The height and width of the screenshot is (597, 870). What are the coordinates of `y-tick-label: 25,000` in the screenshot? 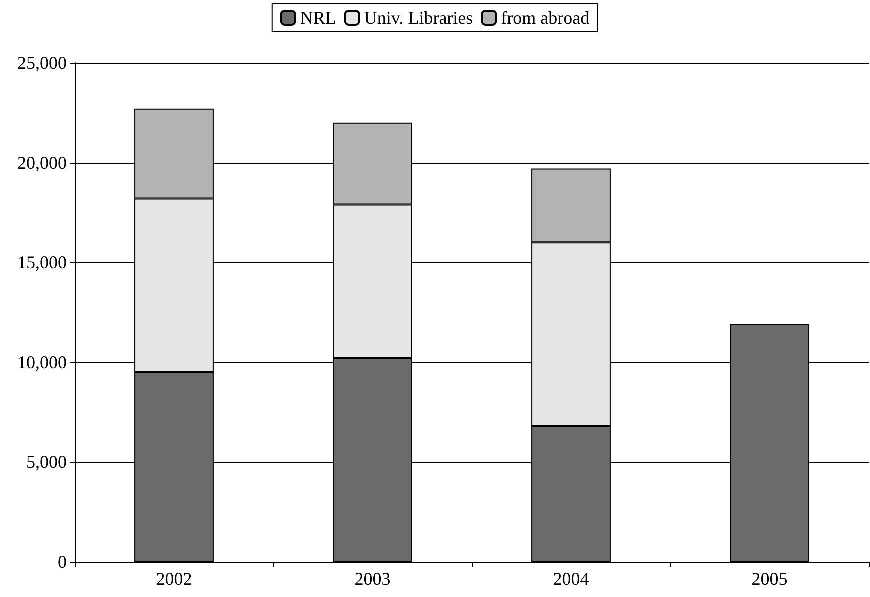 It's located at (42, 63).